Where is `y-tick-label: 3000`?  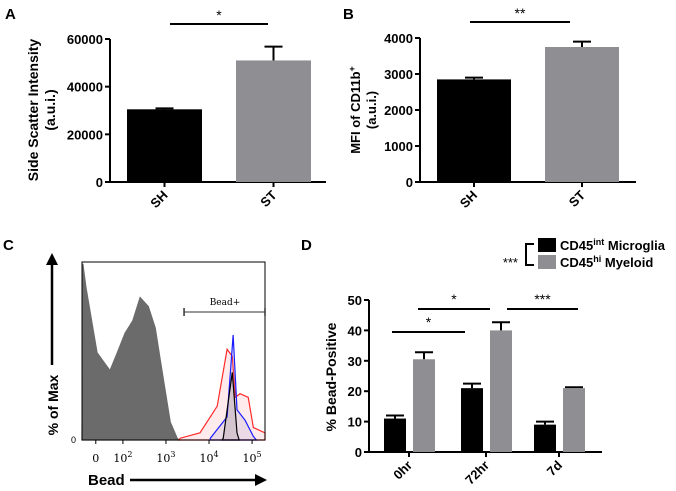
y-tick-label: 3000 is located at coordinates (398, 74).